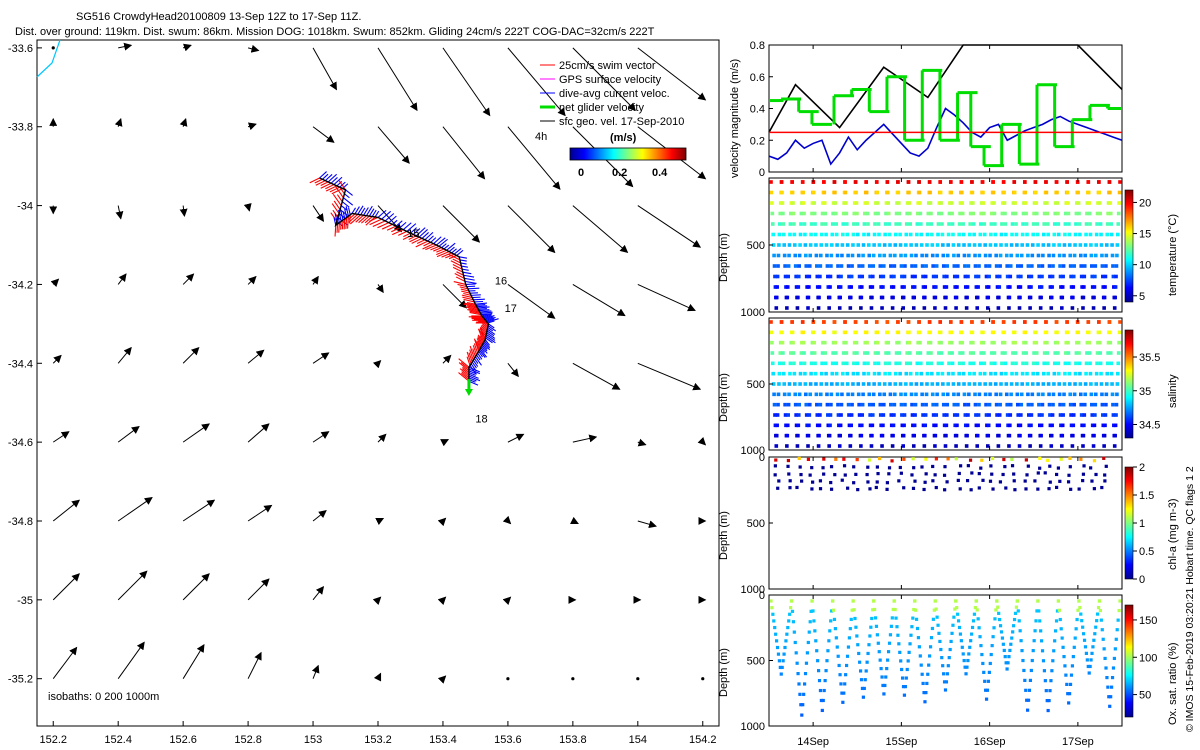 The image size is (1200, 750). Describe the element at coordinates (1149, 426) in the screenshot. I see `cbar-tick-label: 34.5` at that location.